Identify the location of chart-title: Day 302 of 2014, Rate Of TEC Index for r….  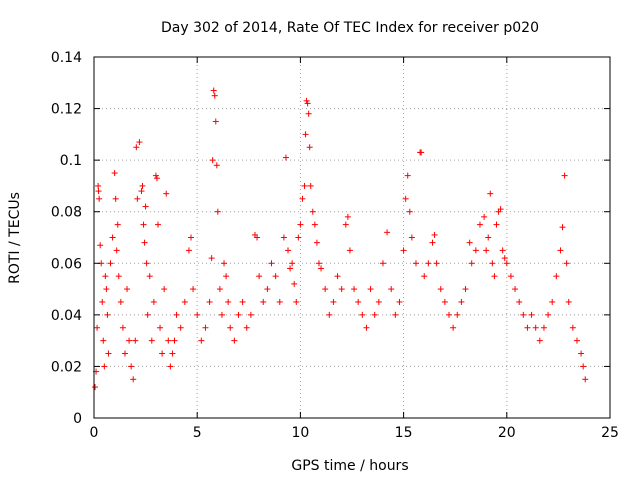
(350, 28).